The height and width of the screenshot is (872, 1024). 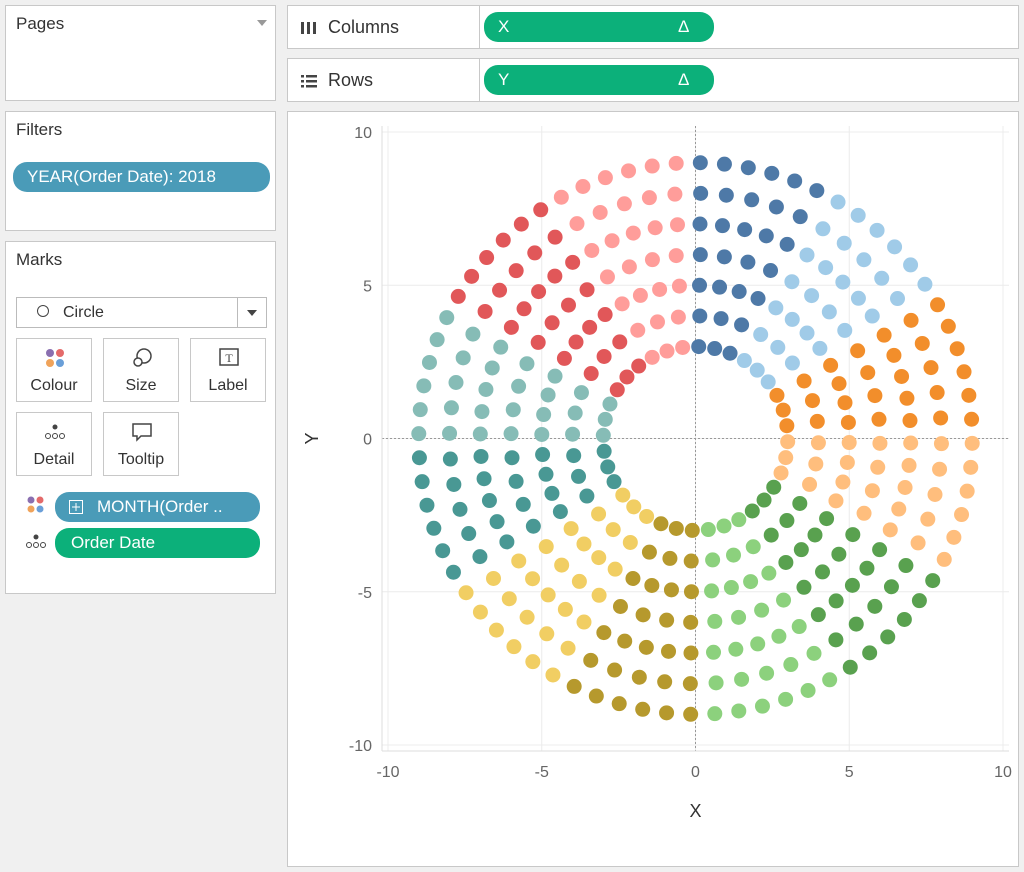 What do you see at coordinates (157, 543) in the screenshot?
I see `detail-encoding-pill: Order Date` at bounding box center [157, 543].